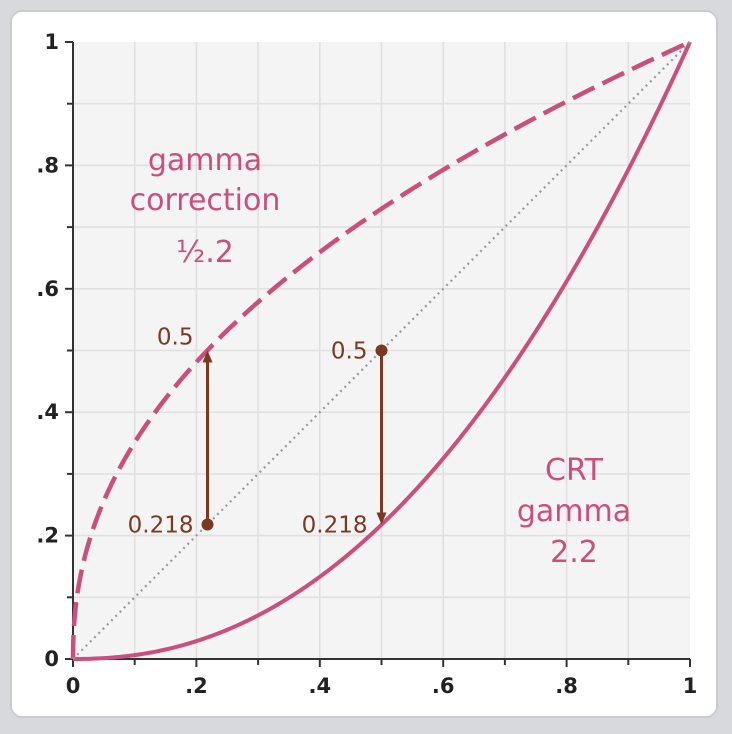 Image resolution: width=732 pixels, height=734 pixels. Describe the element at coordinates (690, 686) in the screenshot. I see `x-tick-label: 1` at that location.